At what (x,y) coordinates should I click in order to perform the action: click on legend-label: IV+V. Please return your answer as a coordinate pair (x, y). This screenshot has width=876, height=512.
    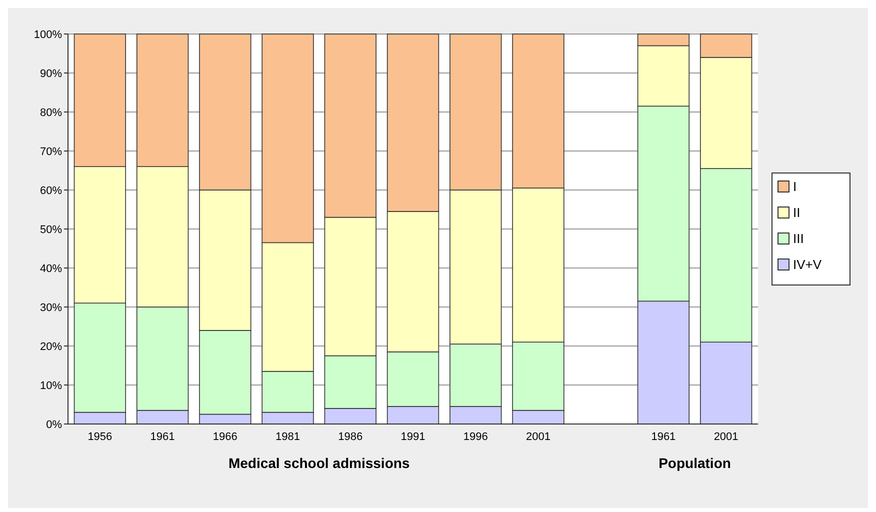
    Looking at the image, I should click on (807, 264).